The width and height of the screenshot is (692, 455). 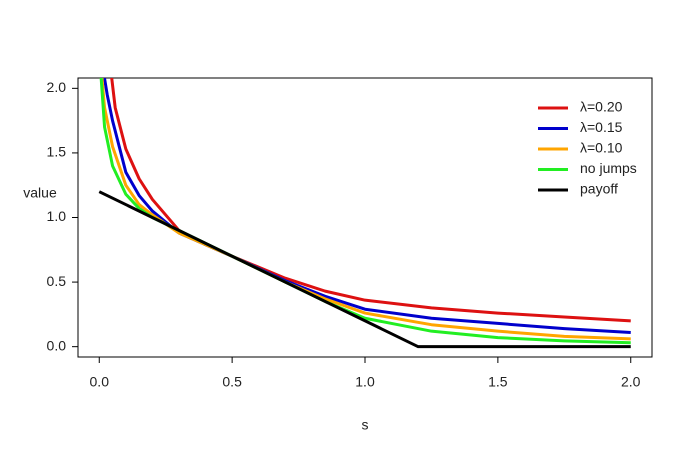 What do you see at coordinates (631, 382) in the screenshot?
I see `x-tick-label: 2.0` at bounding box center [631, 382].